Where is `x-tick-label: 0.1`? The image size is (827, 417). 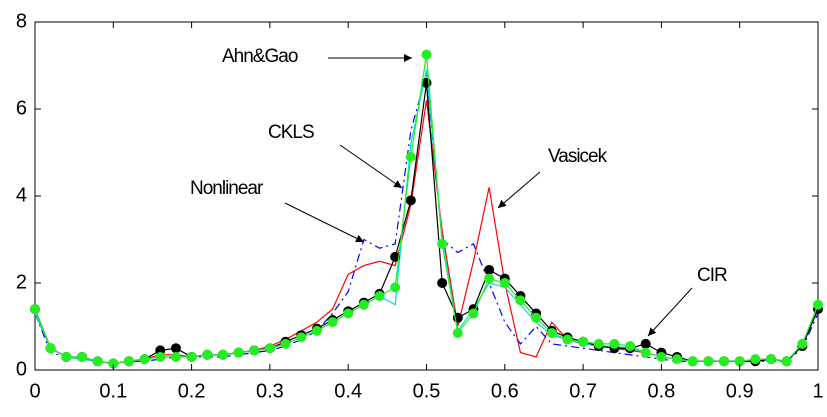
x-tick-label: 0.1 is located at coordinates (113, 391).